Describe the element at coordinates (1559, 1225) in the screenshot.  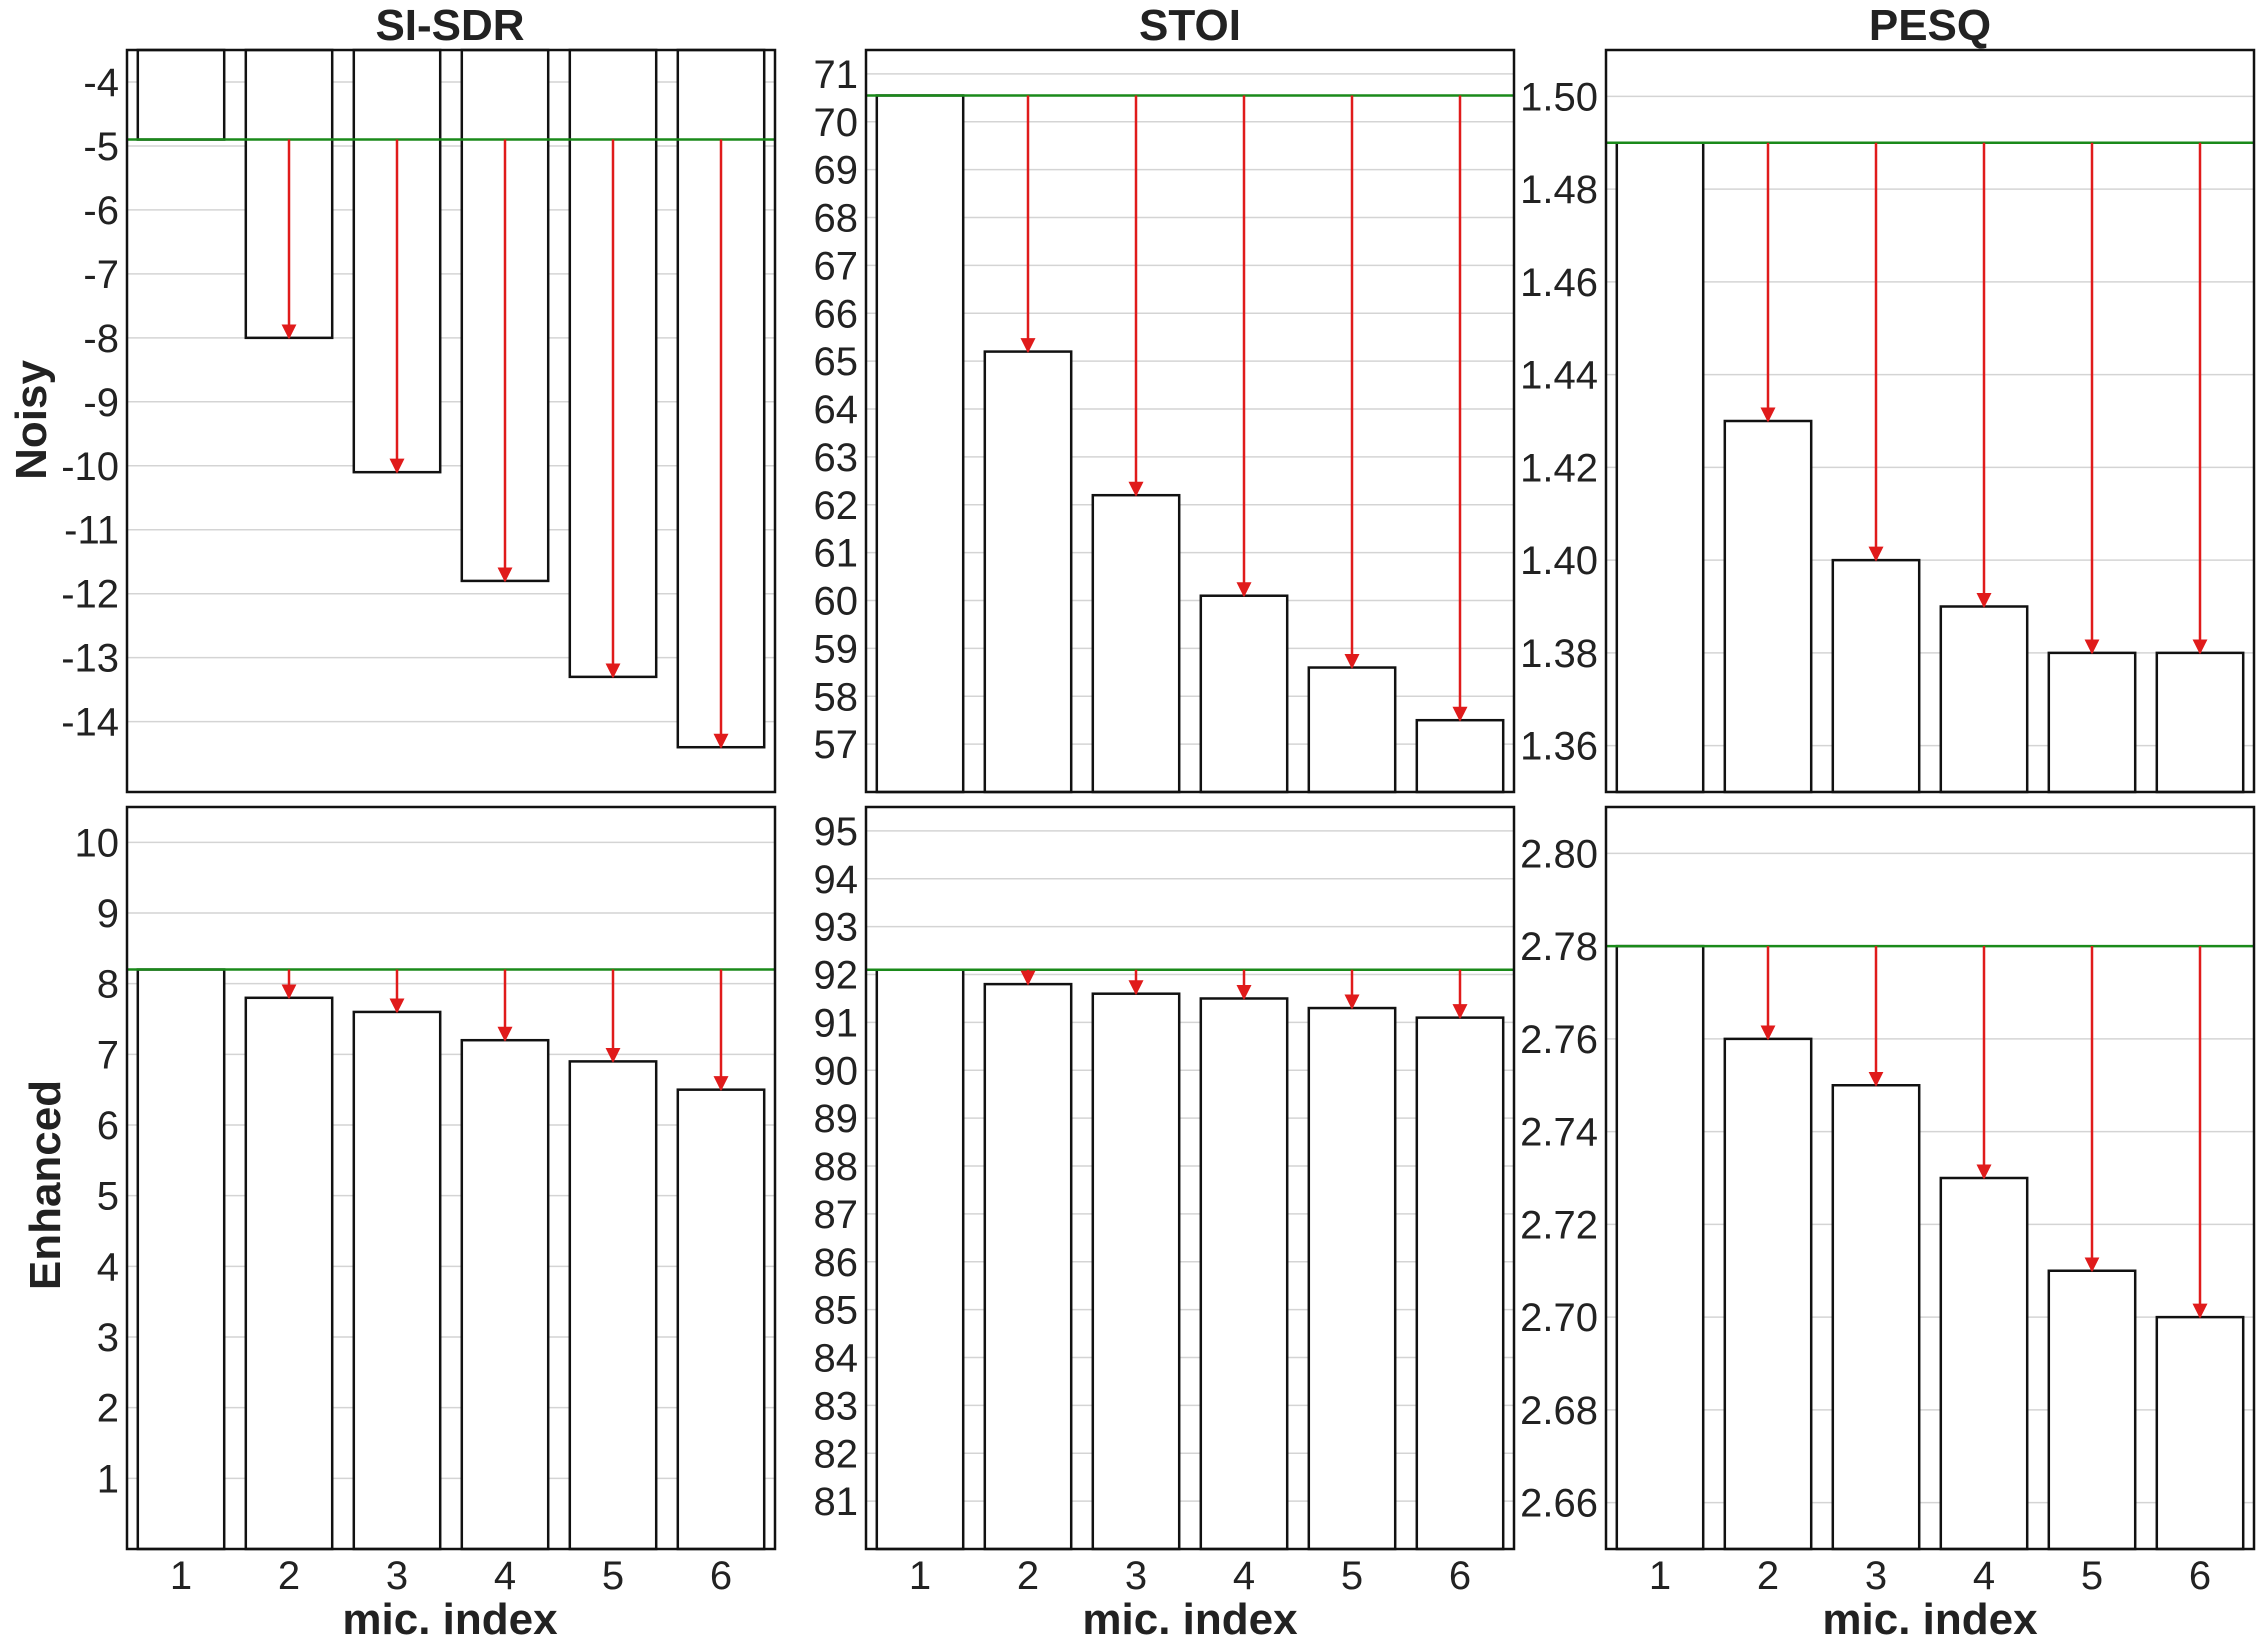
I see `y-tick-label: 2.72` at that location.